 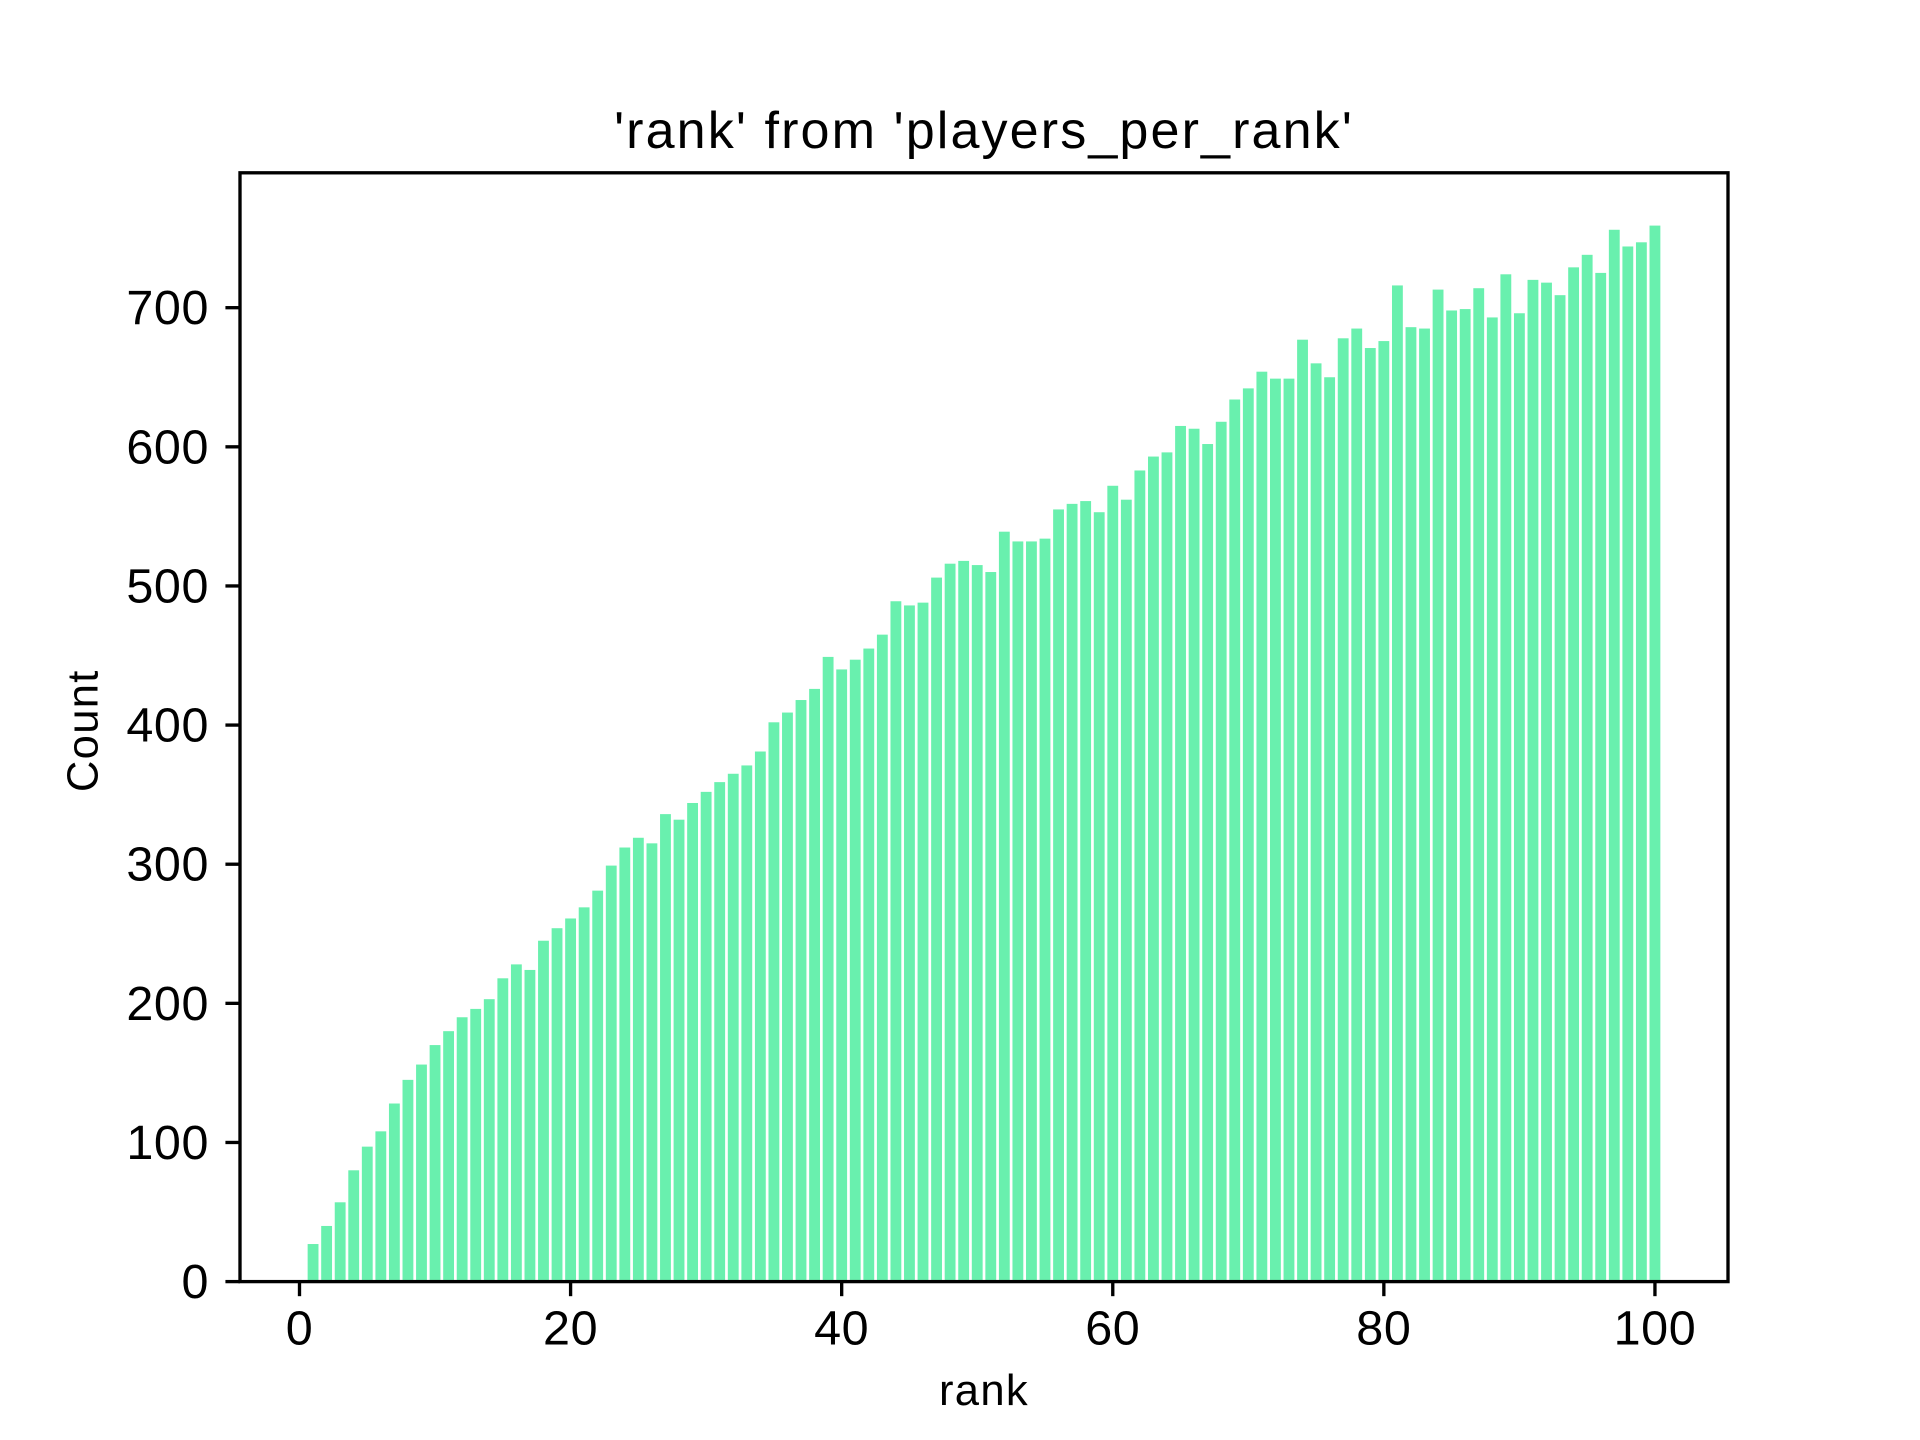 I want to click on svg-text: 80, so click(x=1383, y=1329).